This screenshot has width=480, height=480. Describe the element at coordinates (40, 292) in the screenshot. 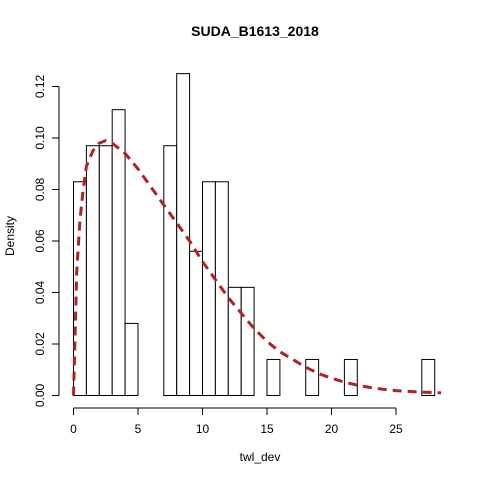

I see `y-tick-label: 0.04` at that location.